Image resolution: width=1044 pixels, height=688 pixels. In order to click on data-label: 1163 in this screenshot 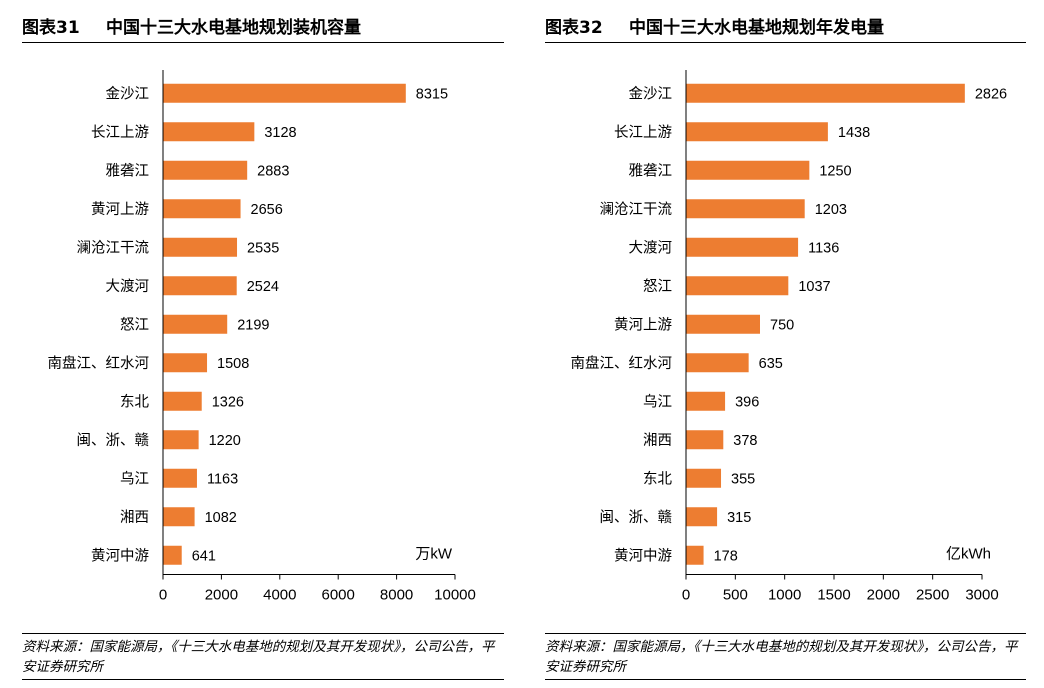, I will do `click(222, 479)`.